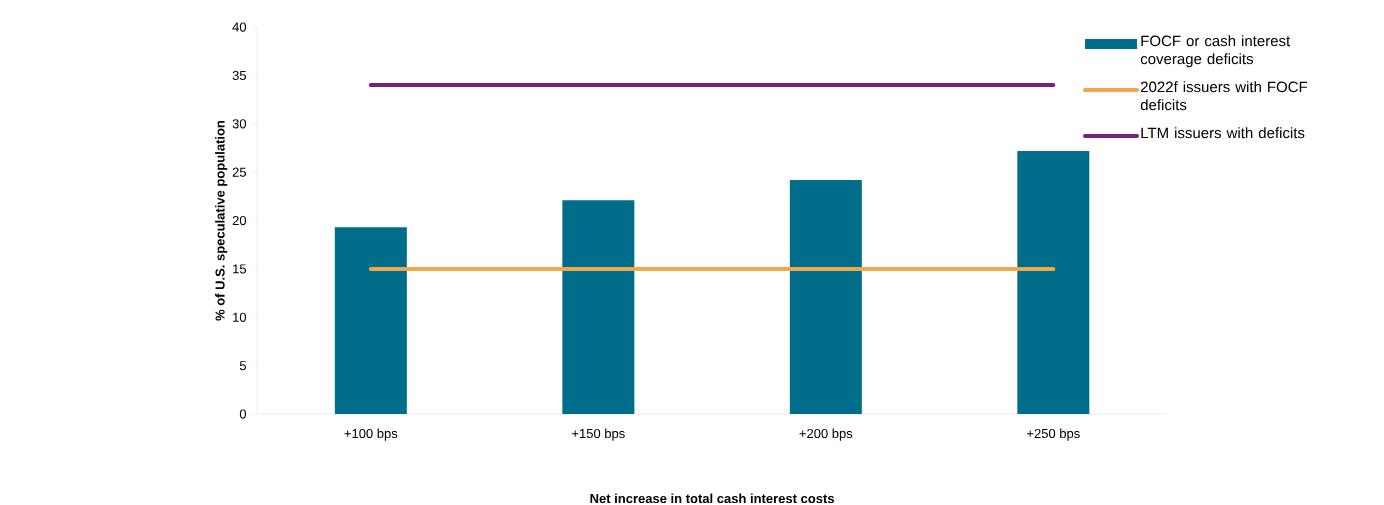  I want to click on x-tick-label: +200 bps, so click(826, 434).